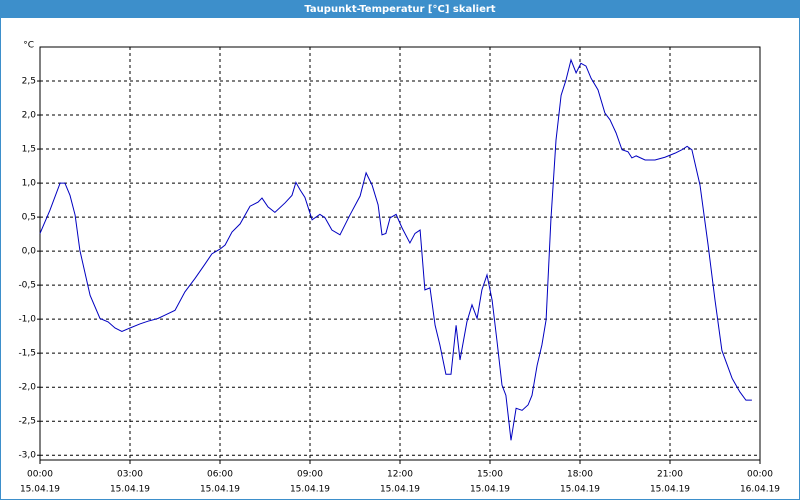  Describe the element at coordinates (130, 475) in the screenshot. I see `x-tick-label: 03:00` at that location.